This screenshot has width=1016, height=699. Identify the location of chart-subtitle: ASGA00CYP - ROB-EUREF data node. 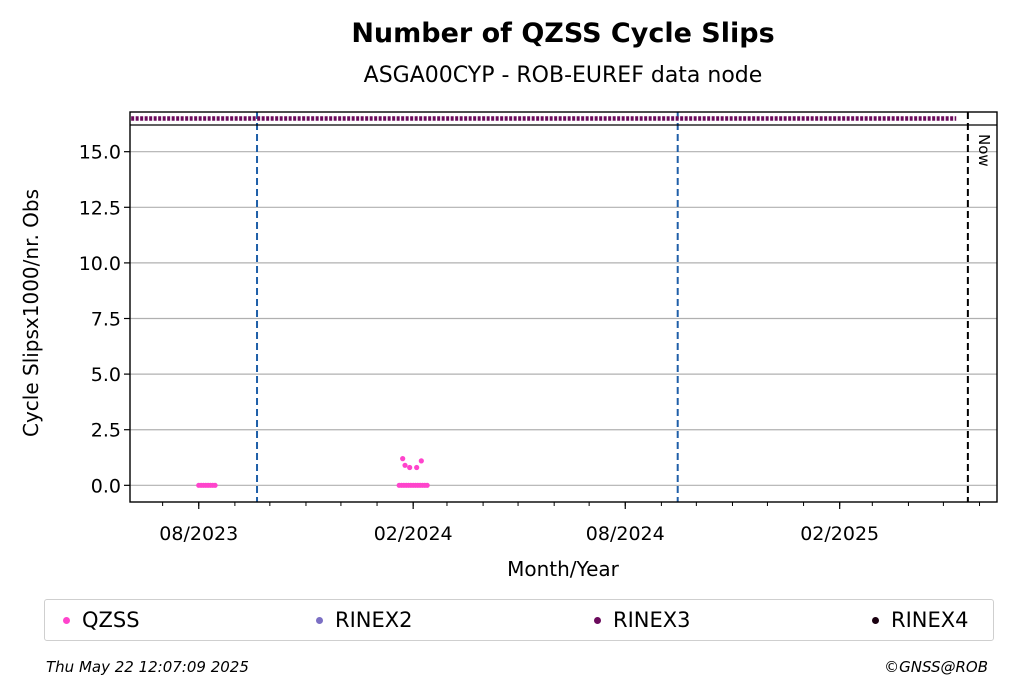
(563, 75).